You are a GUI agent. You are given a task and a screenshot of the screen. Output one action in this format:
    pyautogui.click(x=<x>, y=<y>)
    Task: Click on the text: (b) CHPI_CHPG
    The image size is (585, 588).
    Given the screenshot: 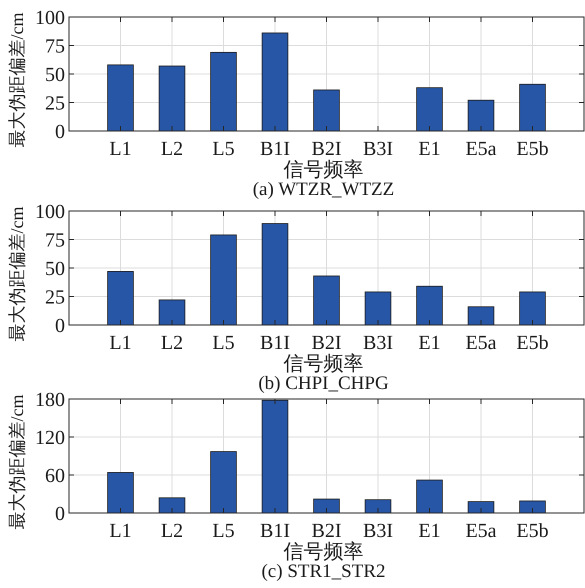 What is the action you would take?
    pyautogui.click(x=323, y=383)
    